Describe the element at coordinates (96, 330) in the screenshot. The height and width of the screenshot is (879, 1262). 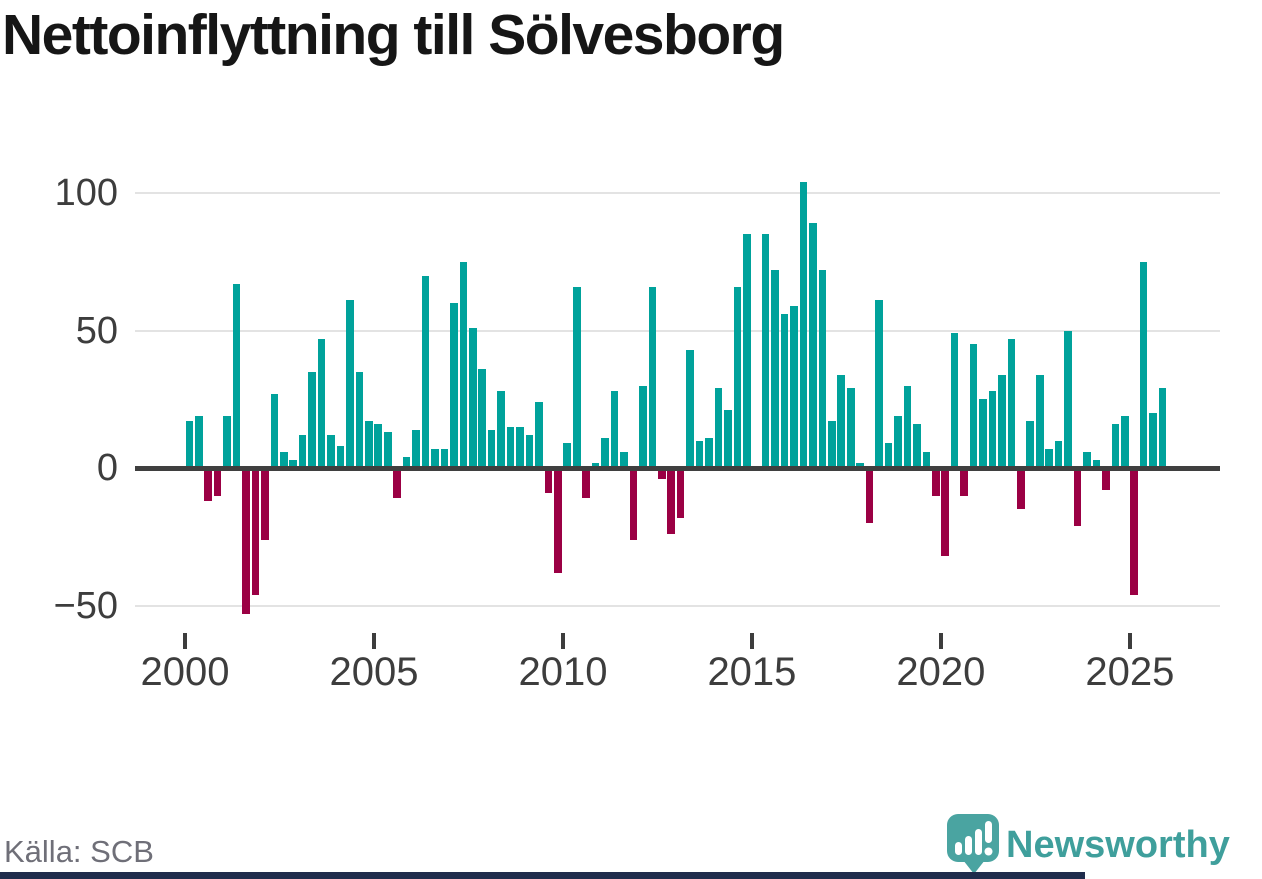
I see `y-axis-tick-label: 50` at that location.